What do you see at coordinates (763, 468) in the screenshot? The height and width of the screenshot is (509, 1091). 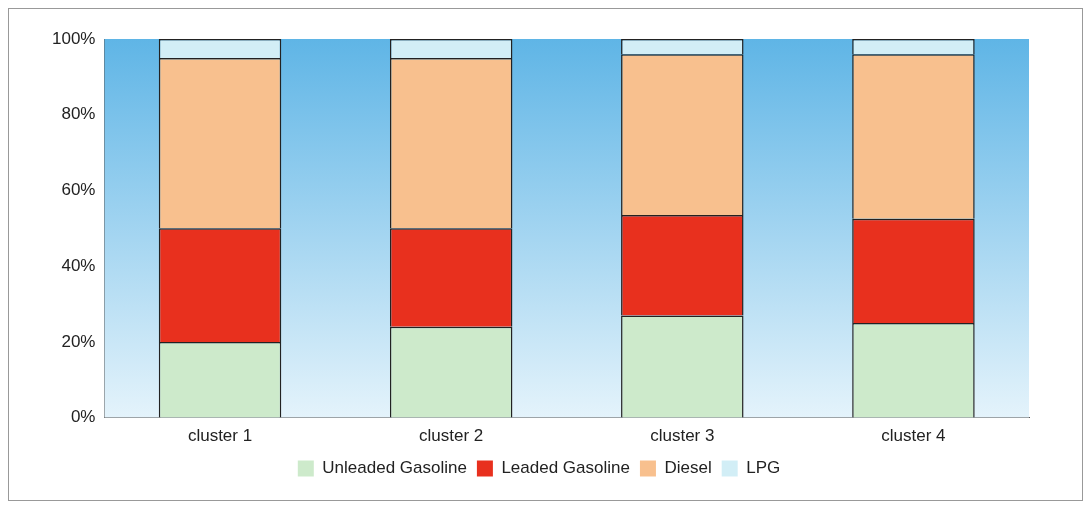 I see `legend-label: LPG` at bounding box center [763, 468].